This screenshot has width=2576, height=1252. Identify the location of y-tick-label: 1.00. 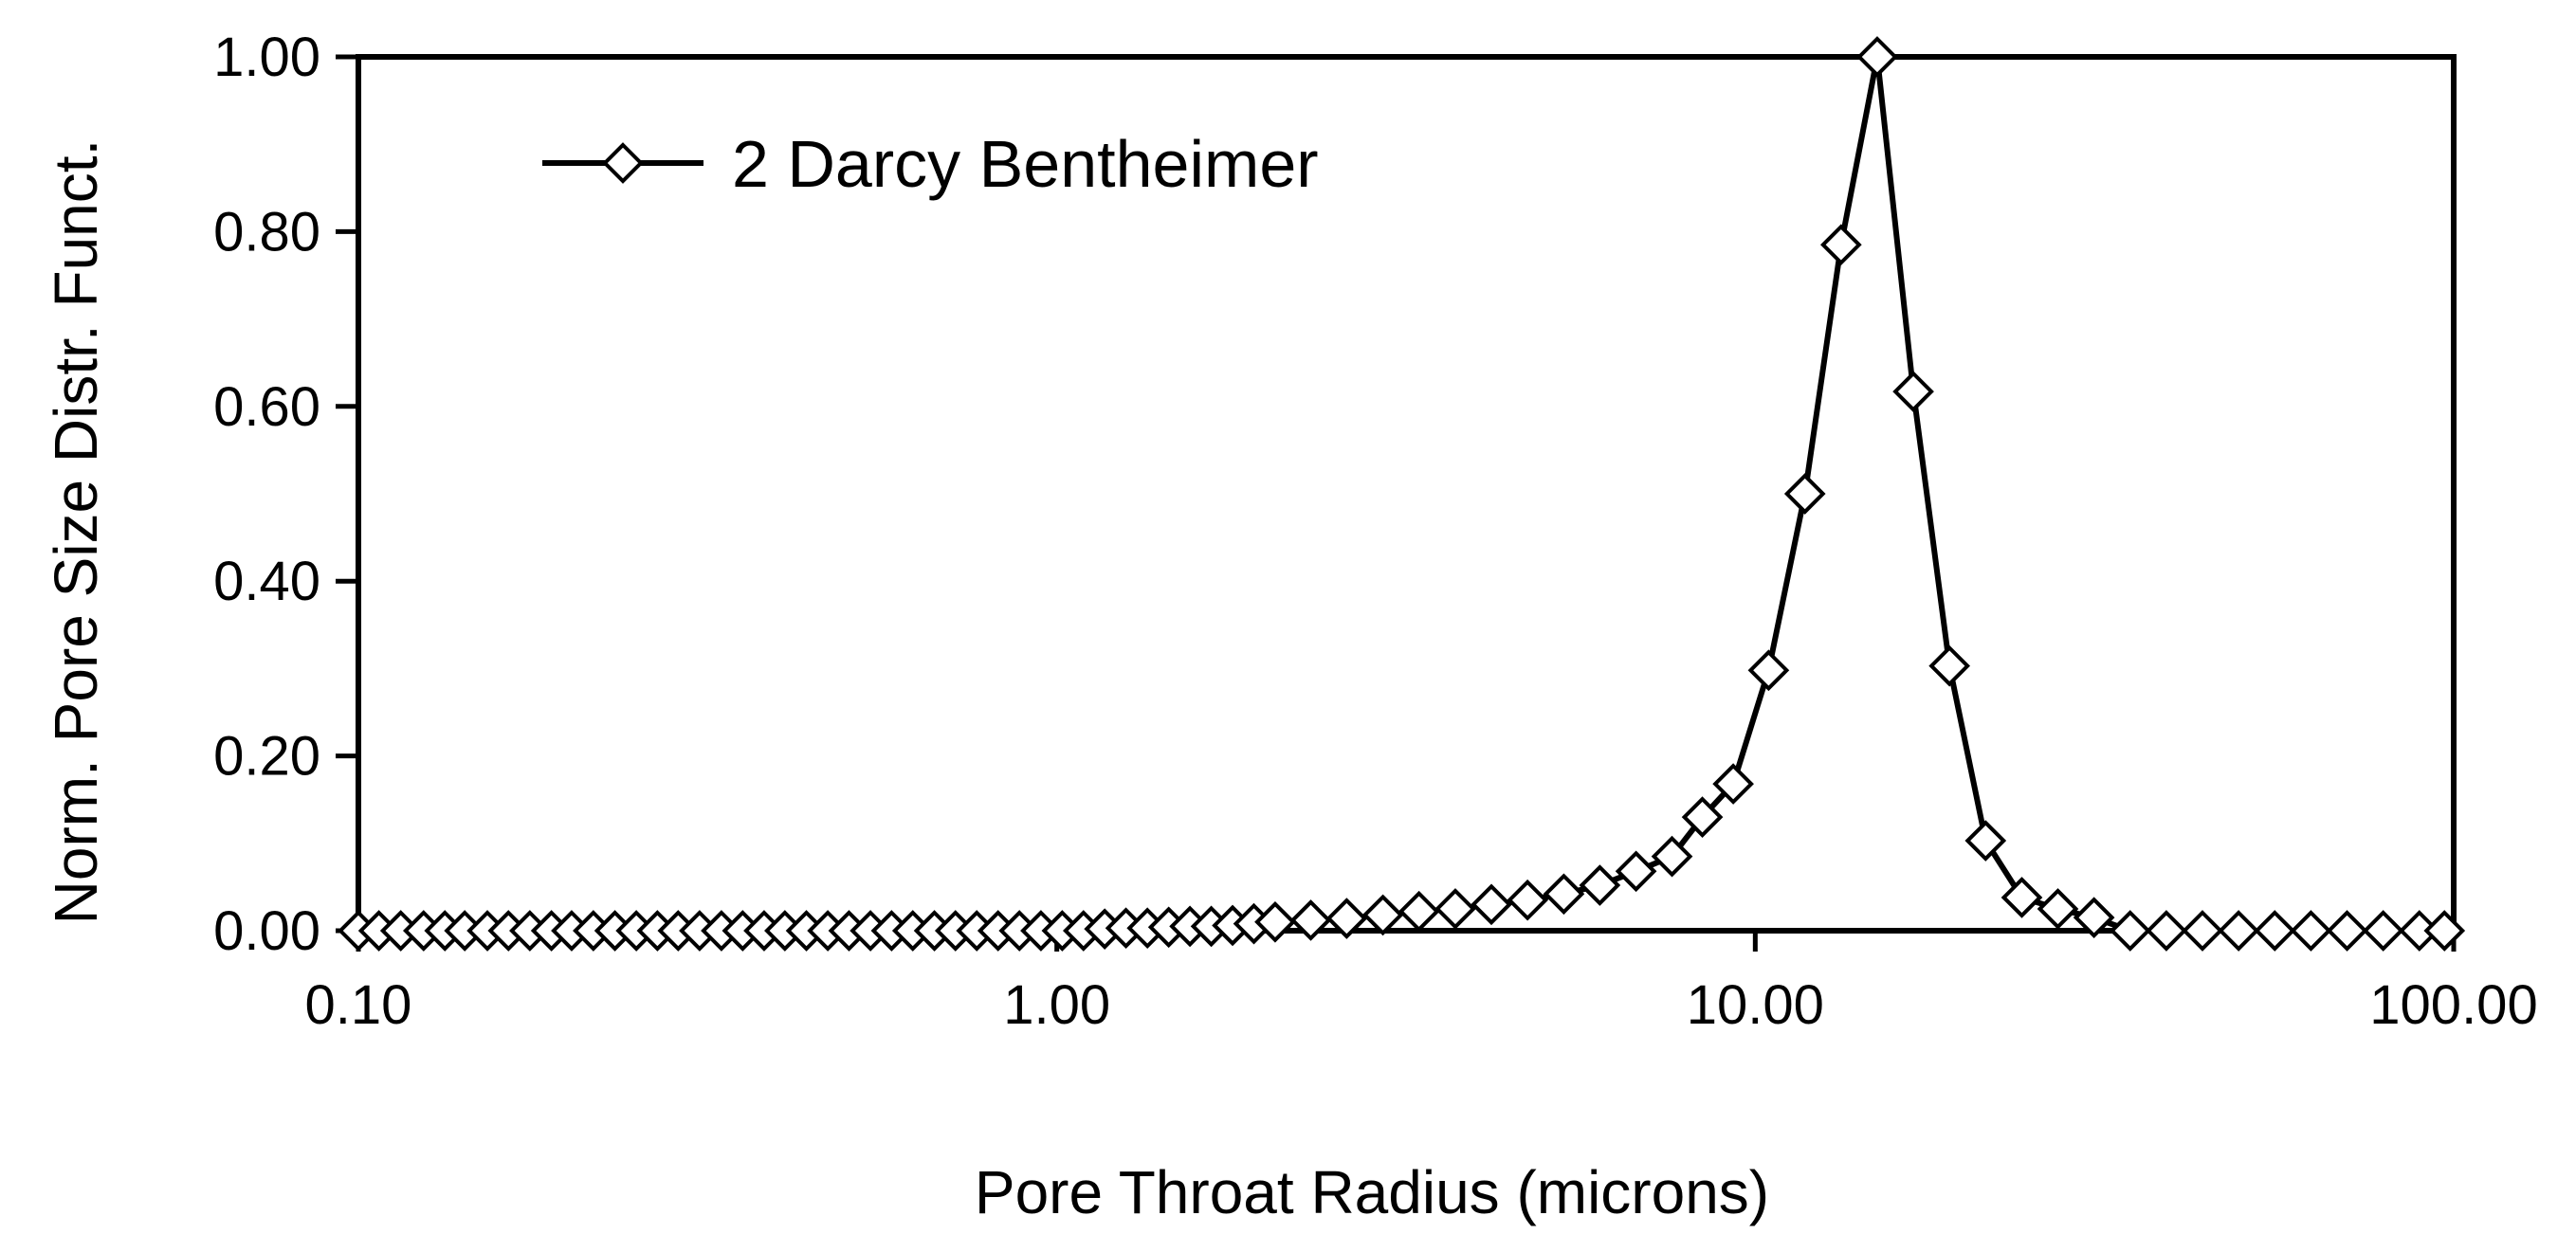
(266, 57).